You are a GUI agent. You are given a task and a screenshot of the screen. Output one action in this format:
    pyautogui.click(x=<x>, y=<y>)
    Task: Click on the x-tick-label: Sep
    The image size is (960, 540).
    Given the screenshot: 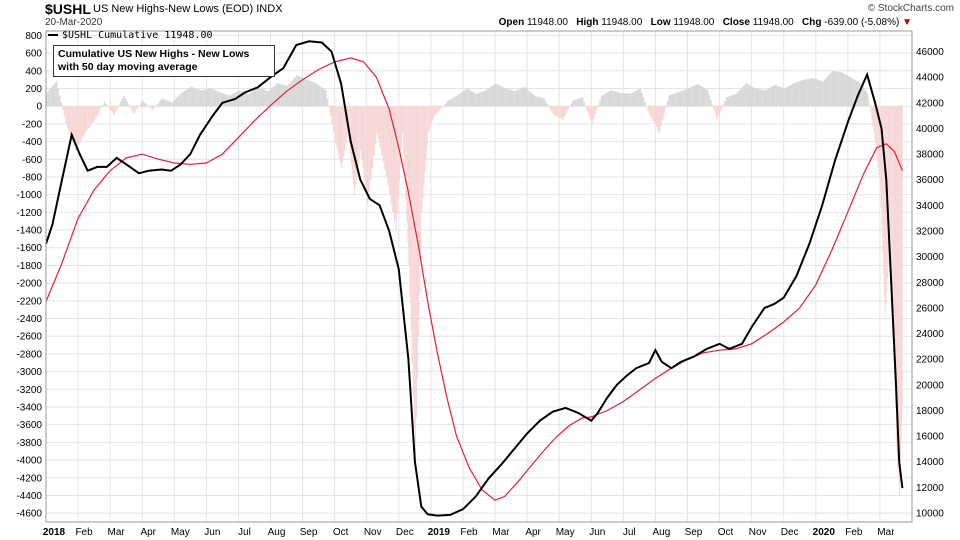 What is the action you would take?
    pyautogui.click(x=309, y=532)
    